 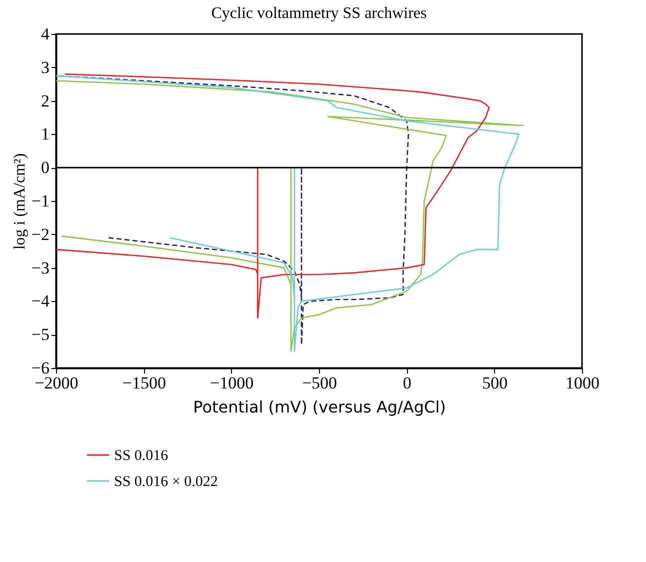 I want to click on x-tick-label: 0, so click(x=407, y=383).